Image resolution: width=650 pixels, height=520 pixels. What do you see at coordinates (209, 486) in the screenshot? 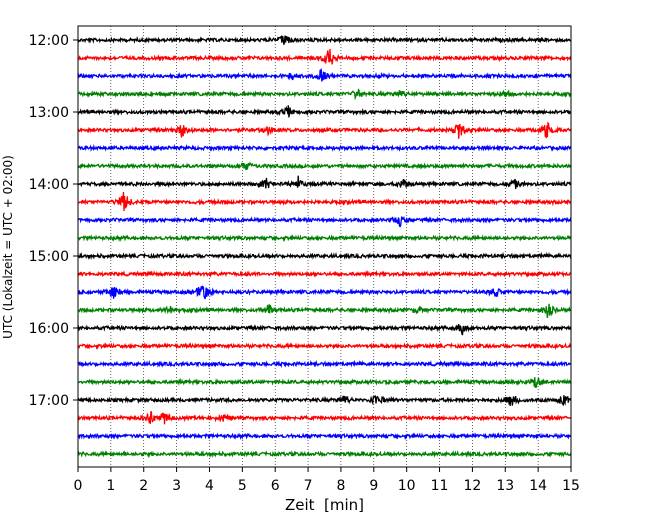
I see `x-tick-label-4: 4` at bounding box center [209, 486].